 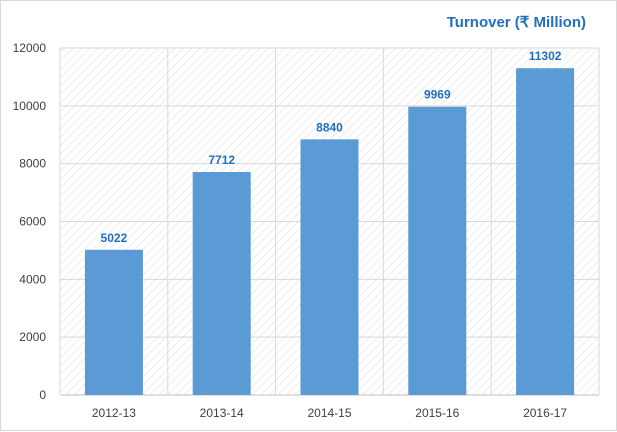 I want to click on x-axis: 2012-13 2013-14 2014-15 2015-16 2016-17, so click(x=330, y=413).